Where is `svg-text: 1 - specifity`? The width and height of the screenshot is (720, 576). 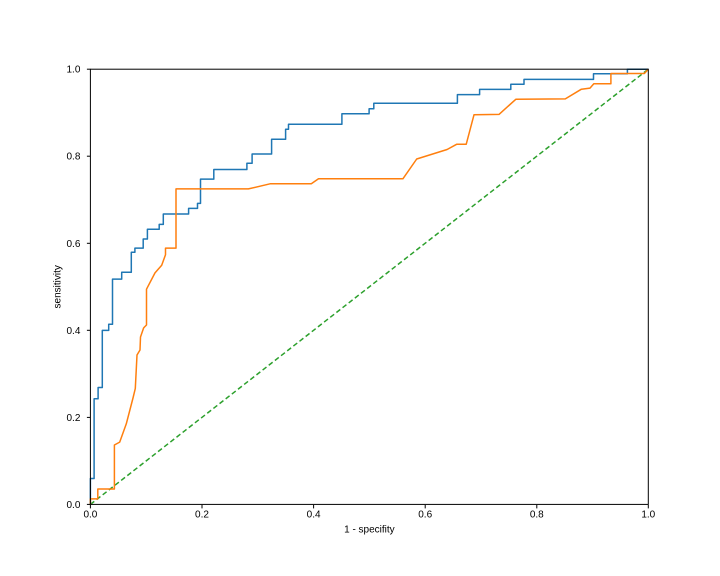
svg-text: 1 - specifity is located at coordinates (369, 530).